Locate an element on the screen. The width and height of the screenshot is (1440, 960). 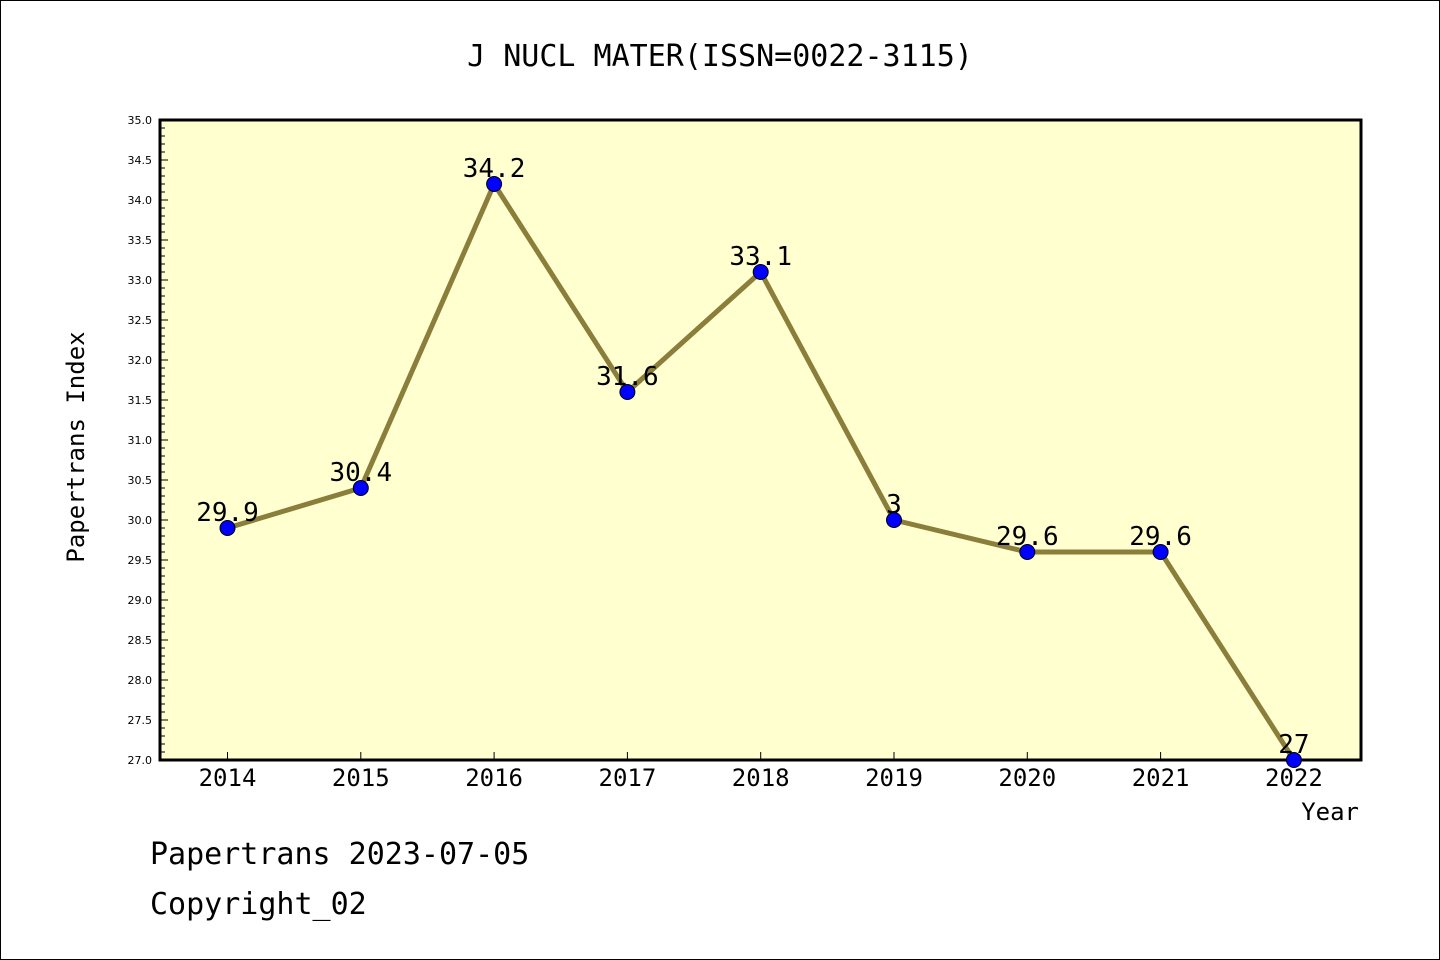
y-axis-label: Papertrans Index is located at coordinates (76, 446).